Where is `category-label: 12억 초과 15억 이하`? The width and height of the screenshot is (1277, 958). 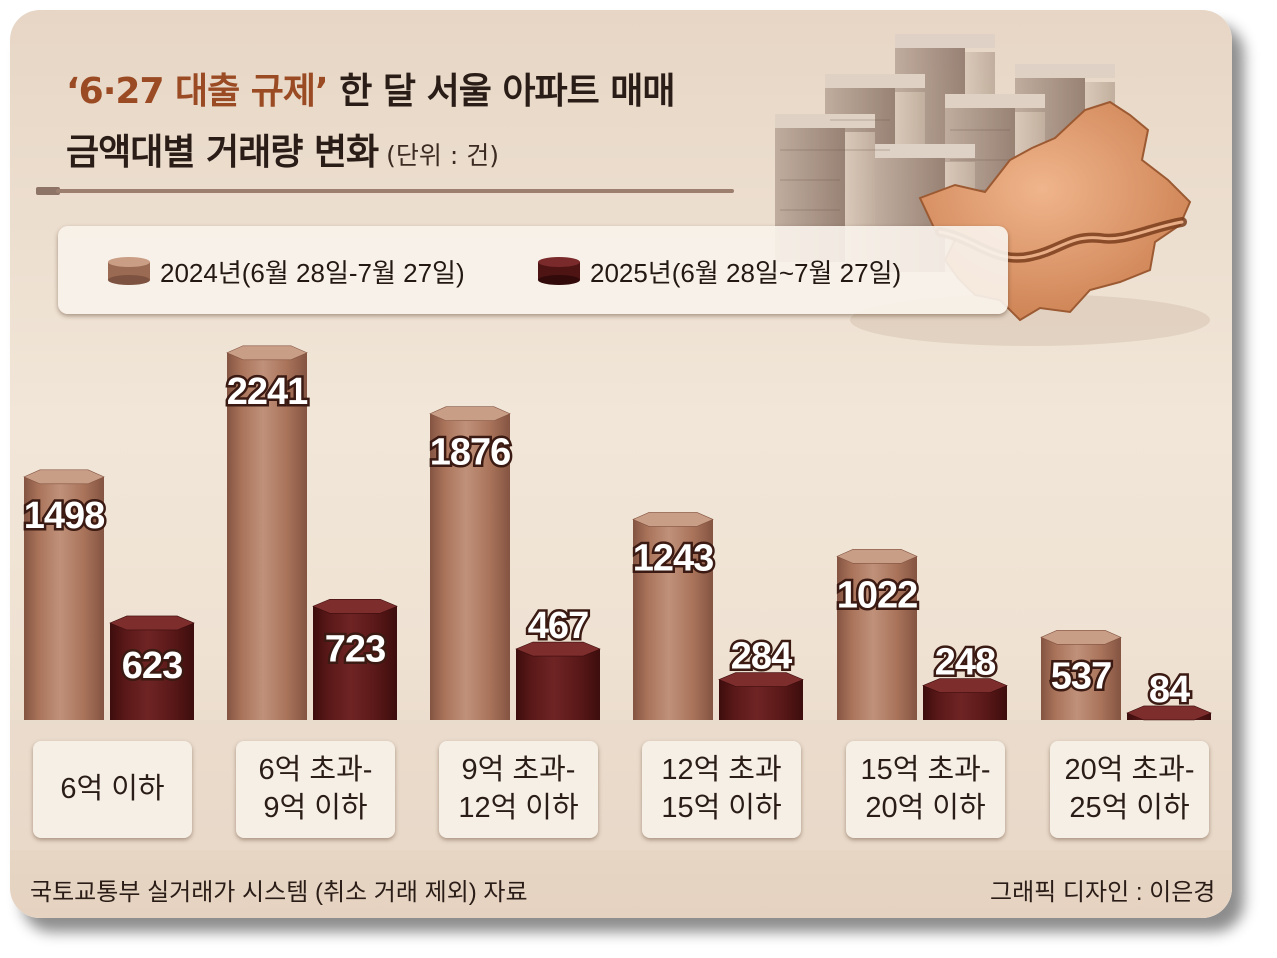
category-label: 12억 초과 15억 이하 is located at coordinates (721, 789).